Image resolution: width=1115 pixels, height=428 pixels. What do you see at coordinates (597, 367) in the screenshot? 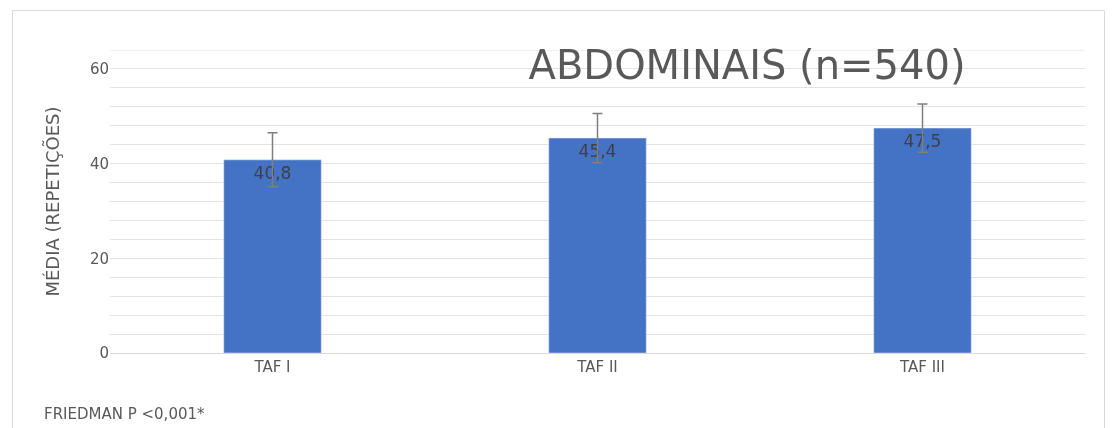
I see `x-tick-label: TAF II` at bounding box center [597, 367].